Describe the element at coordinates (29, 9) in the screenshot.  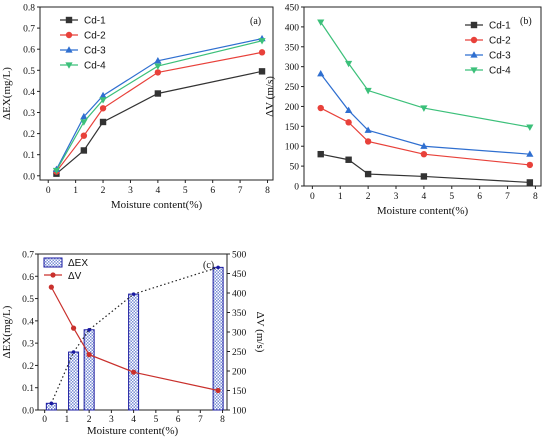
I see `y-tick-label: 0.8` at that location.